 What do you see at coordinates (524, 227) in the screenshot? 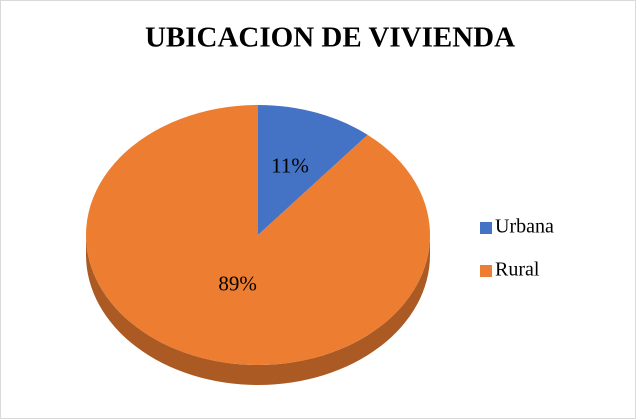
I see `legend-label: Urbana` at bounding box center [524, 227].